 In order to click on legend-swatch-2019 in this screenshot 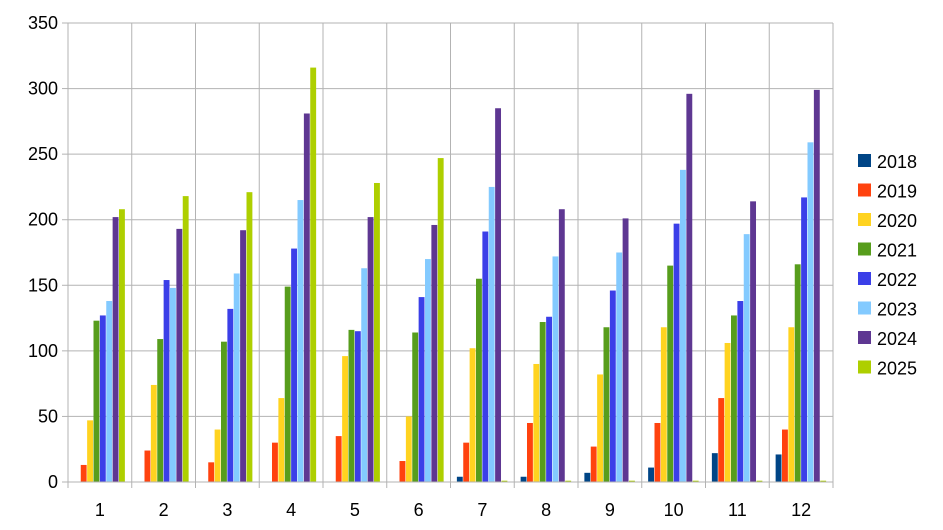, I will do `click(864, 190)`.